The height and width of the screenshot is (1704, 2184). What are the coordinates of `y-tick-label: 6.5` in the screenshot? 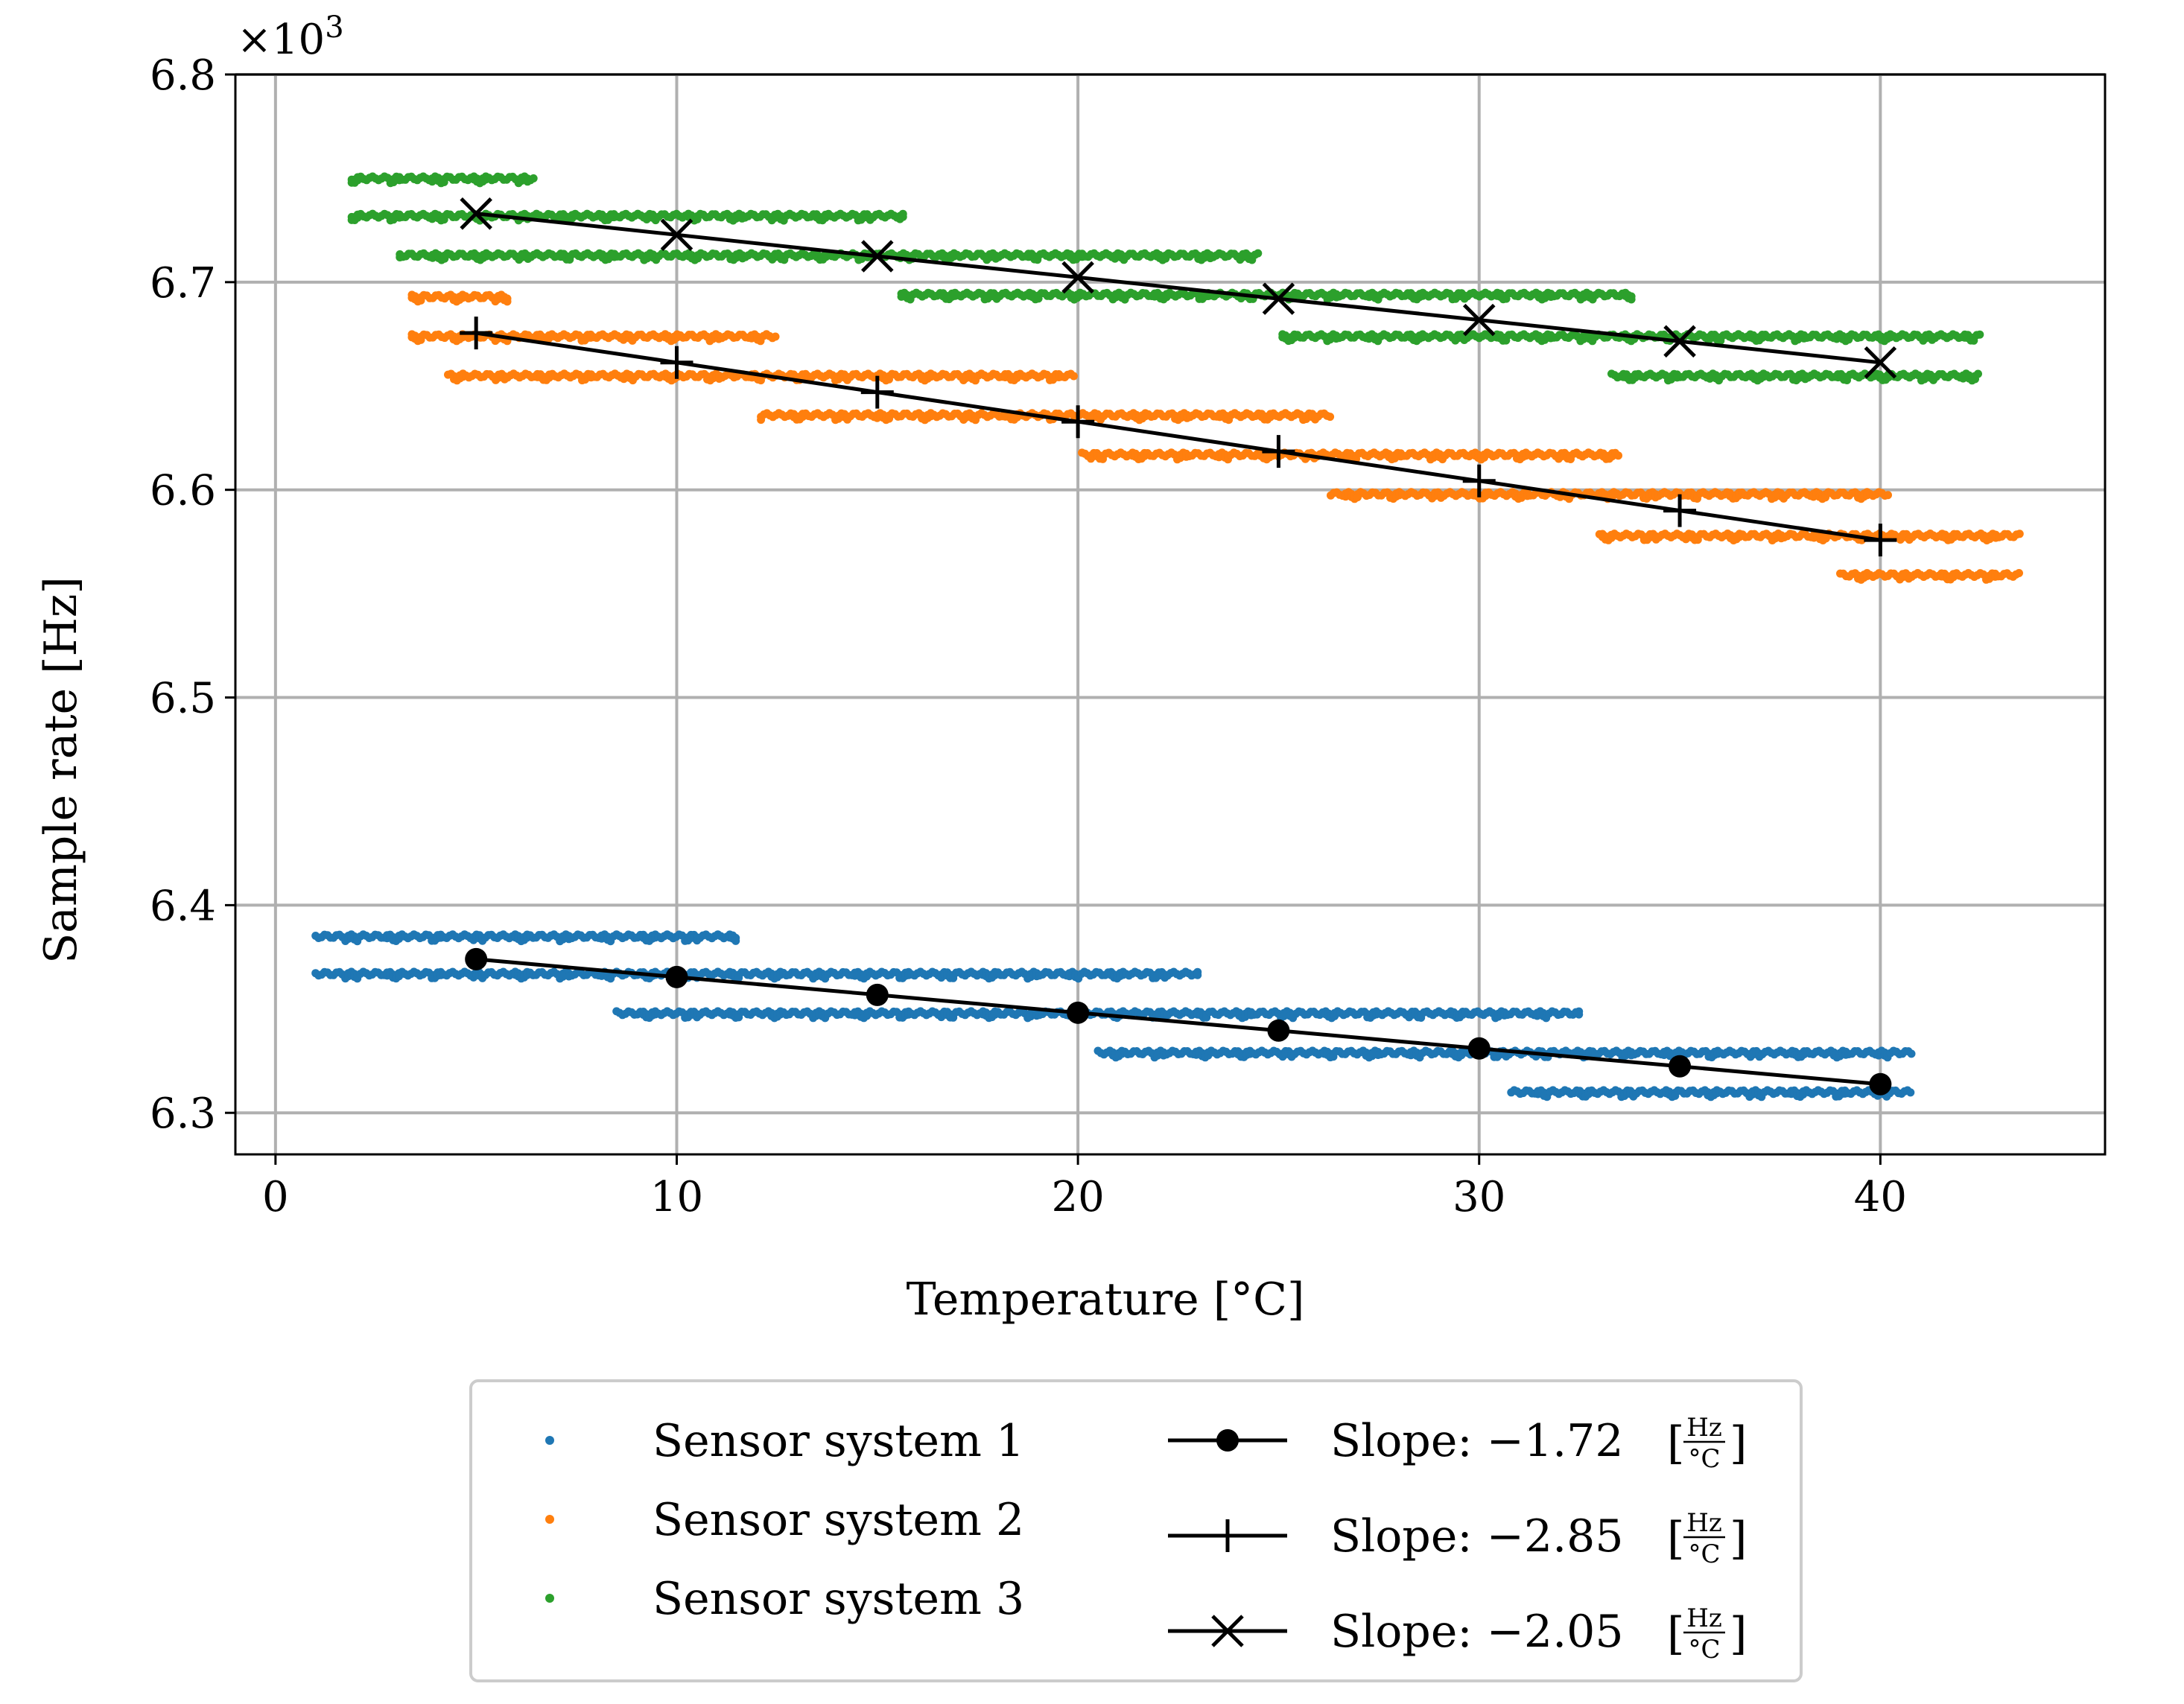 It's located at (183, 699).